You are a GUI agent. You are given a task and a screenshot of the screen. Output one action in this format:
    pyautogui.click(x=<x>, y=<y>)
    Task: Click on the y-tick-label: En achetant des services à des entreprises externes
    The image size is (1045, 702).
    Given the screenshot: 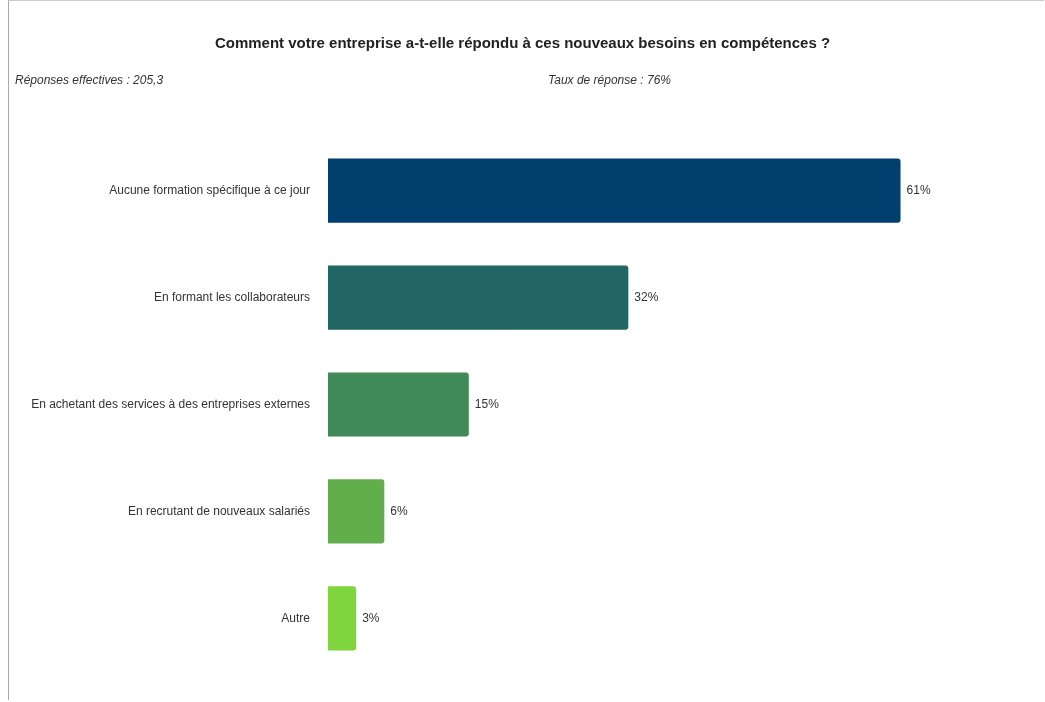 What is the action you would take?
    pyautogui.click(x=170, y=403)
    